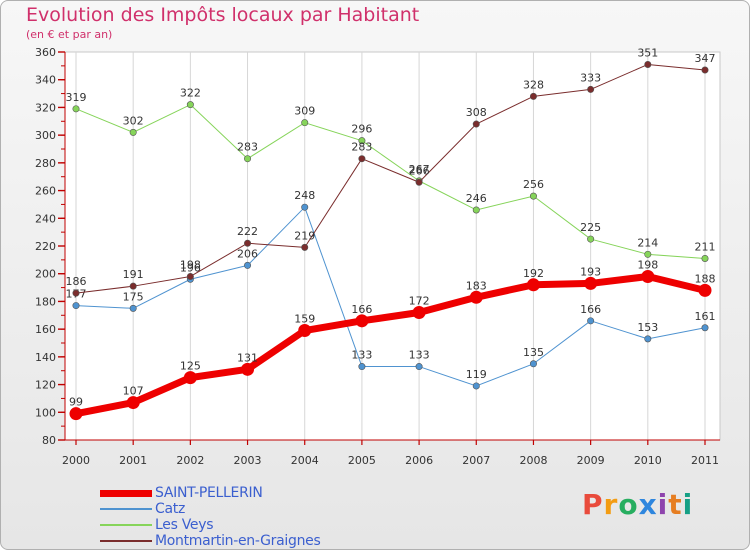 This screenshot has height=550, width=750. What do you see at coordinates (476, 374) in the screenshot?
I see `data-label-catz: 119` at bounding box center [476, 374].